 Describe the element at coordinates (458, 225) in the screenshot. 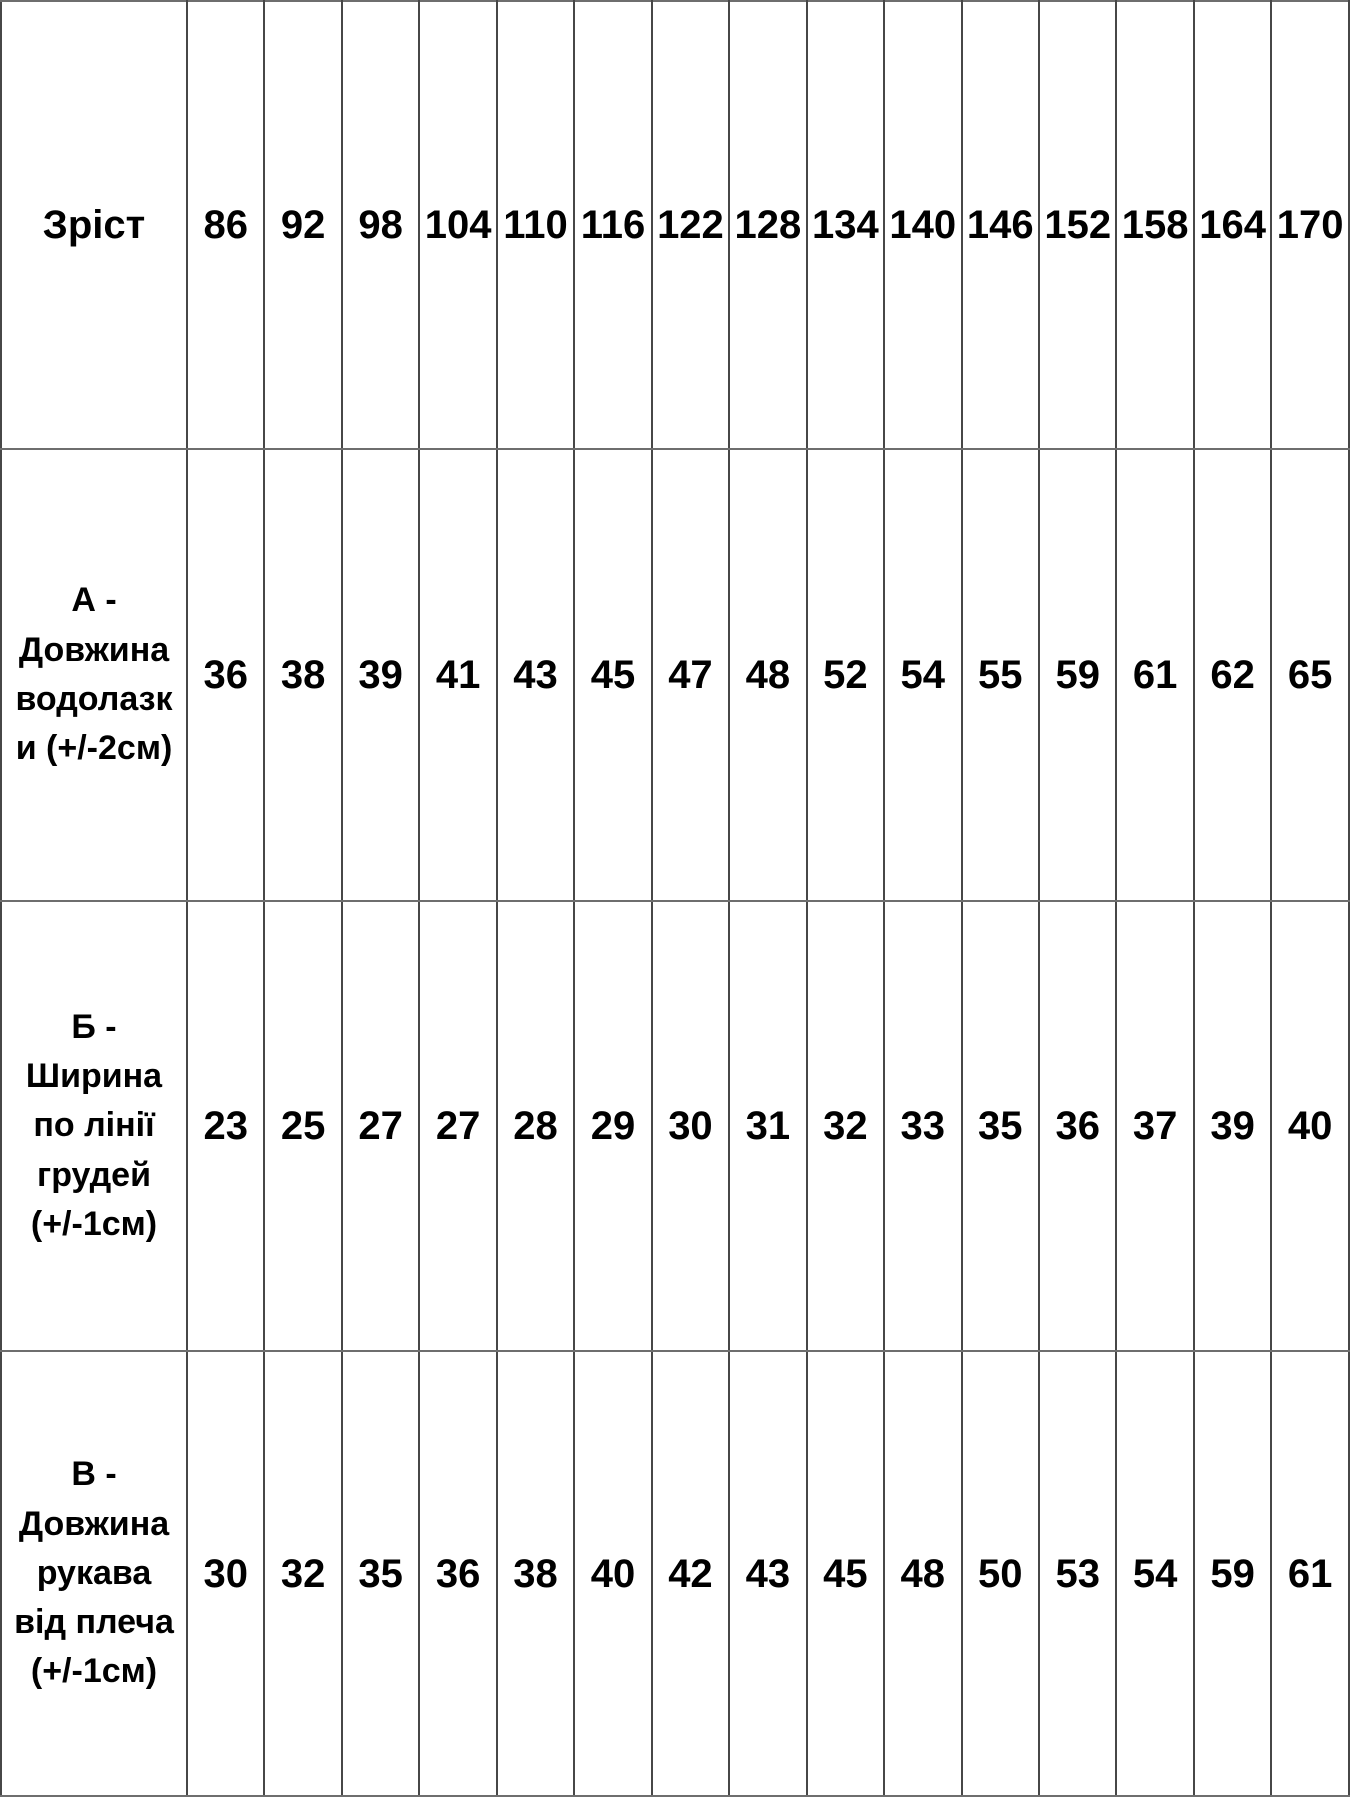

I see `value-cell: 104` at that location.